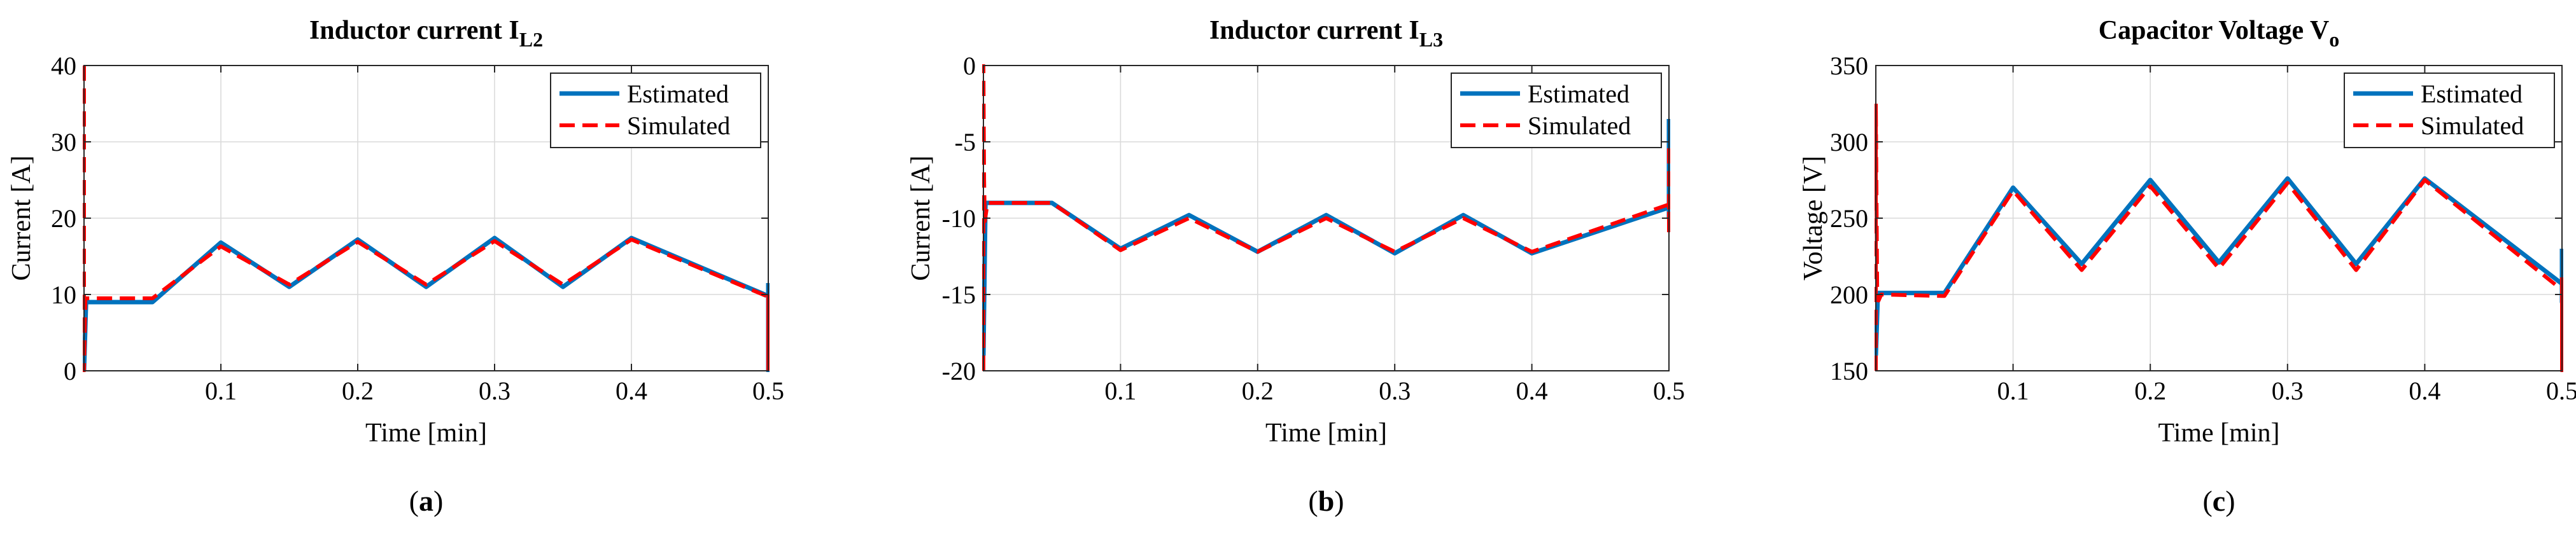 Image resolution: width=2576 pixels, height=533 pixels. What do you see at coordinates (959, 294) in the screenshot?
I see `y-tick-label: -15` at bounding box center [959, 294].